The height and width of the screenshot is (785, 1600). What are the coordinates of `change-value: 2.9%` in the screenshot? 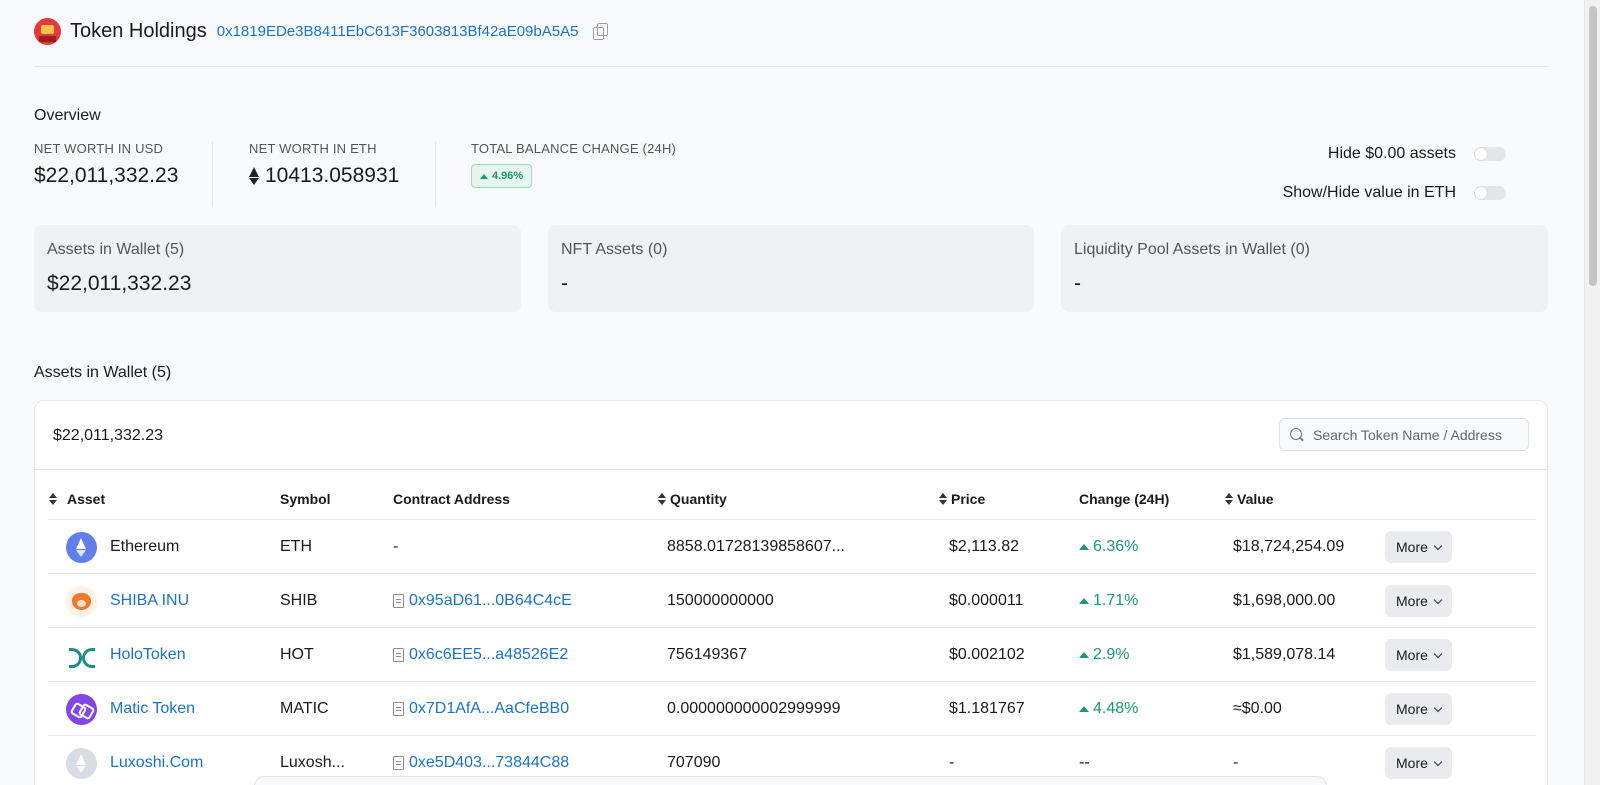 It's located at (1111, 654).